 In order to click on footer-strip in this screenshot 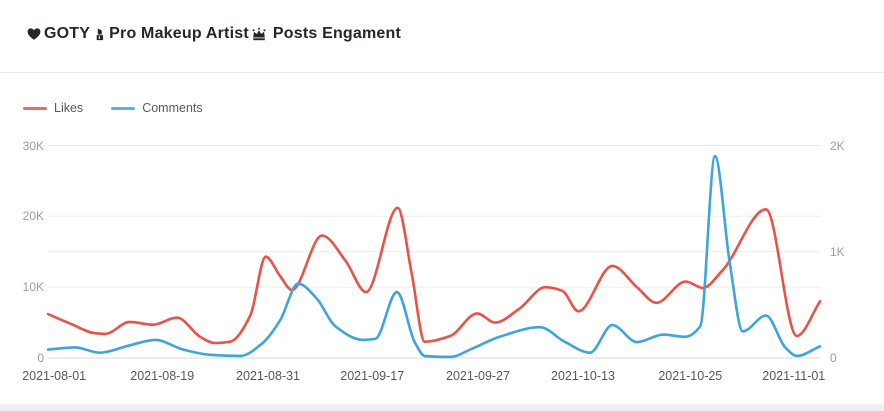, I will do `click(442, 407)`.